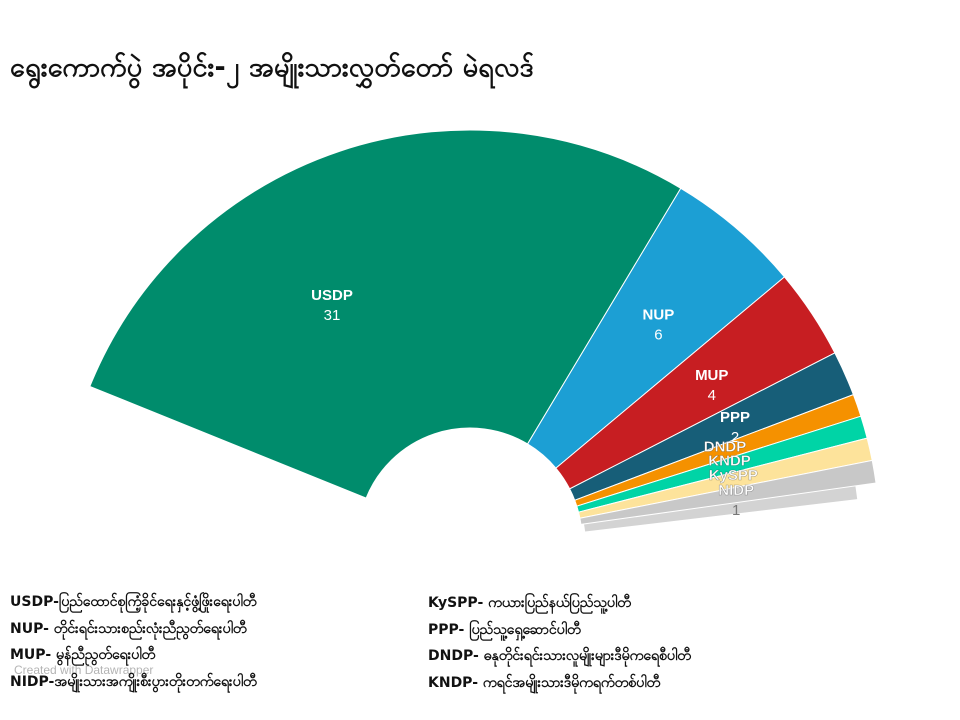 The width and height of the screenshot is (960, 720). Describe the element at coordinates (128, 628) in the screenshot. I see `legend-item-nup: NUP- တိုင်းရင်းသားစည်းလုံးညီညွတ်ရေးပါတီ` at that location.